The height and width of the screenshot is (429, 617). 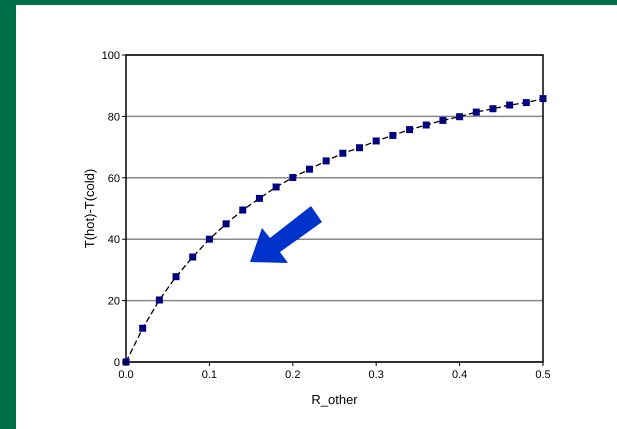 I want to click on x-tick-label: 0.5, so click(x=543, y=375).